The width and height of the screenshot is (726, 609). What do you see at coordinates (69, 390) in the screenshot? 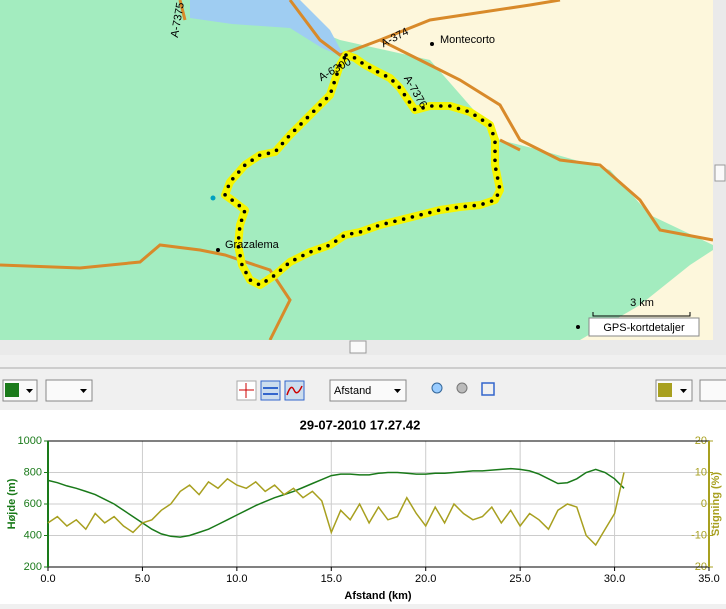
I see `dropdown` at bounding box center [69, 390].